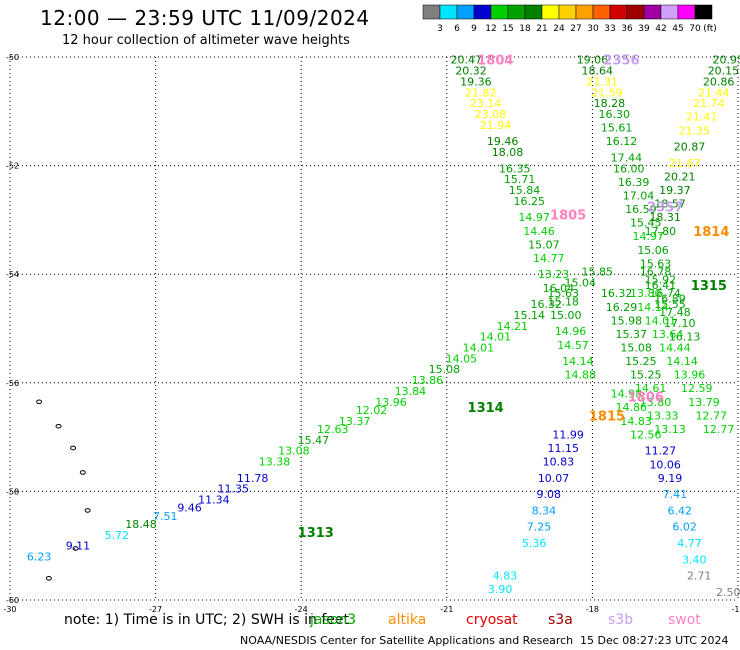  I want to click on chart-title: 12:00 — 23:59 UTC 11/09/2024, so click(205, 18).